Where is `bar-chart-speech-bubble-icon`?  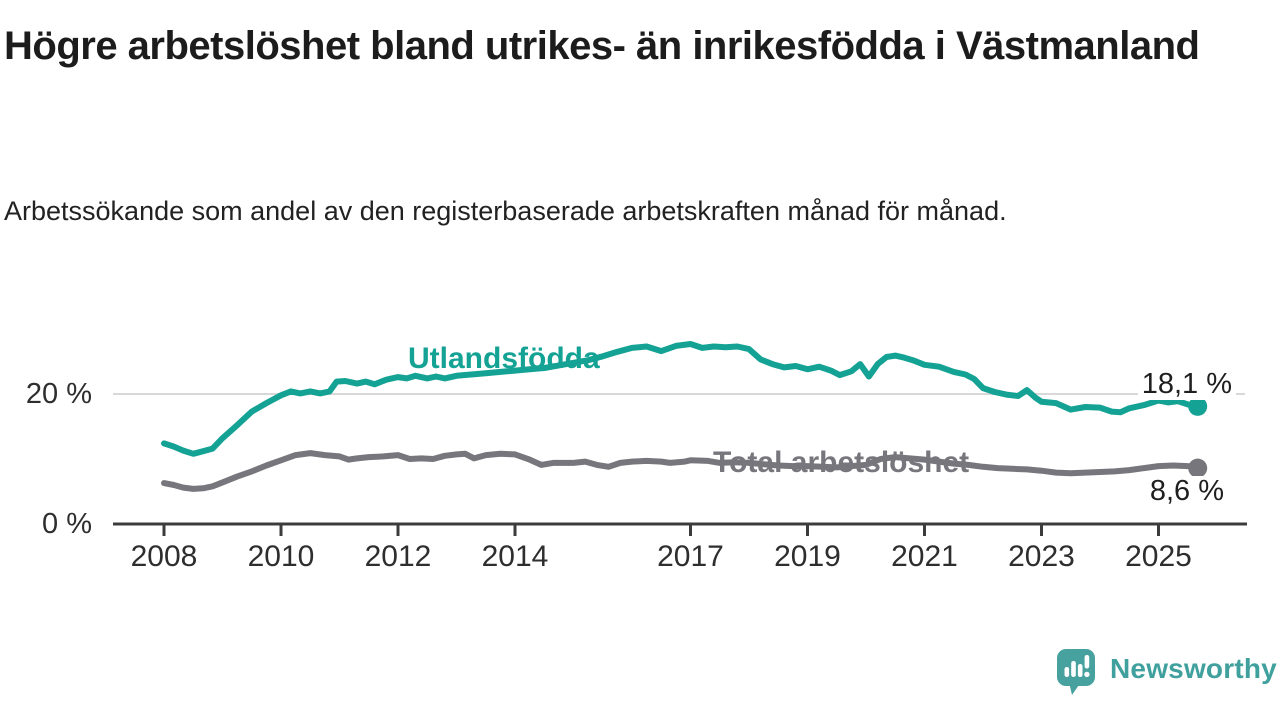
bar-chart-speech-bubble-icon is located at coordinates (1076, 672).